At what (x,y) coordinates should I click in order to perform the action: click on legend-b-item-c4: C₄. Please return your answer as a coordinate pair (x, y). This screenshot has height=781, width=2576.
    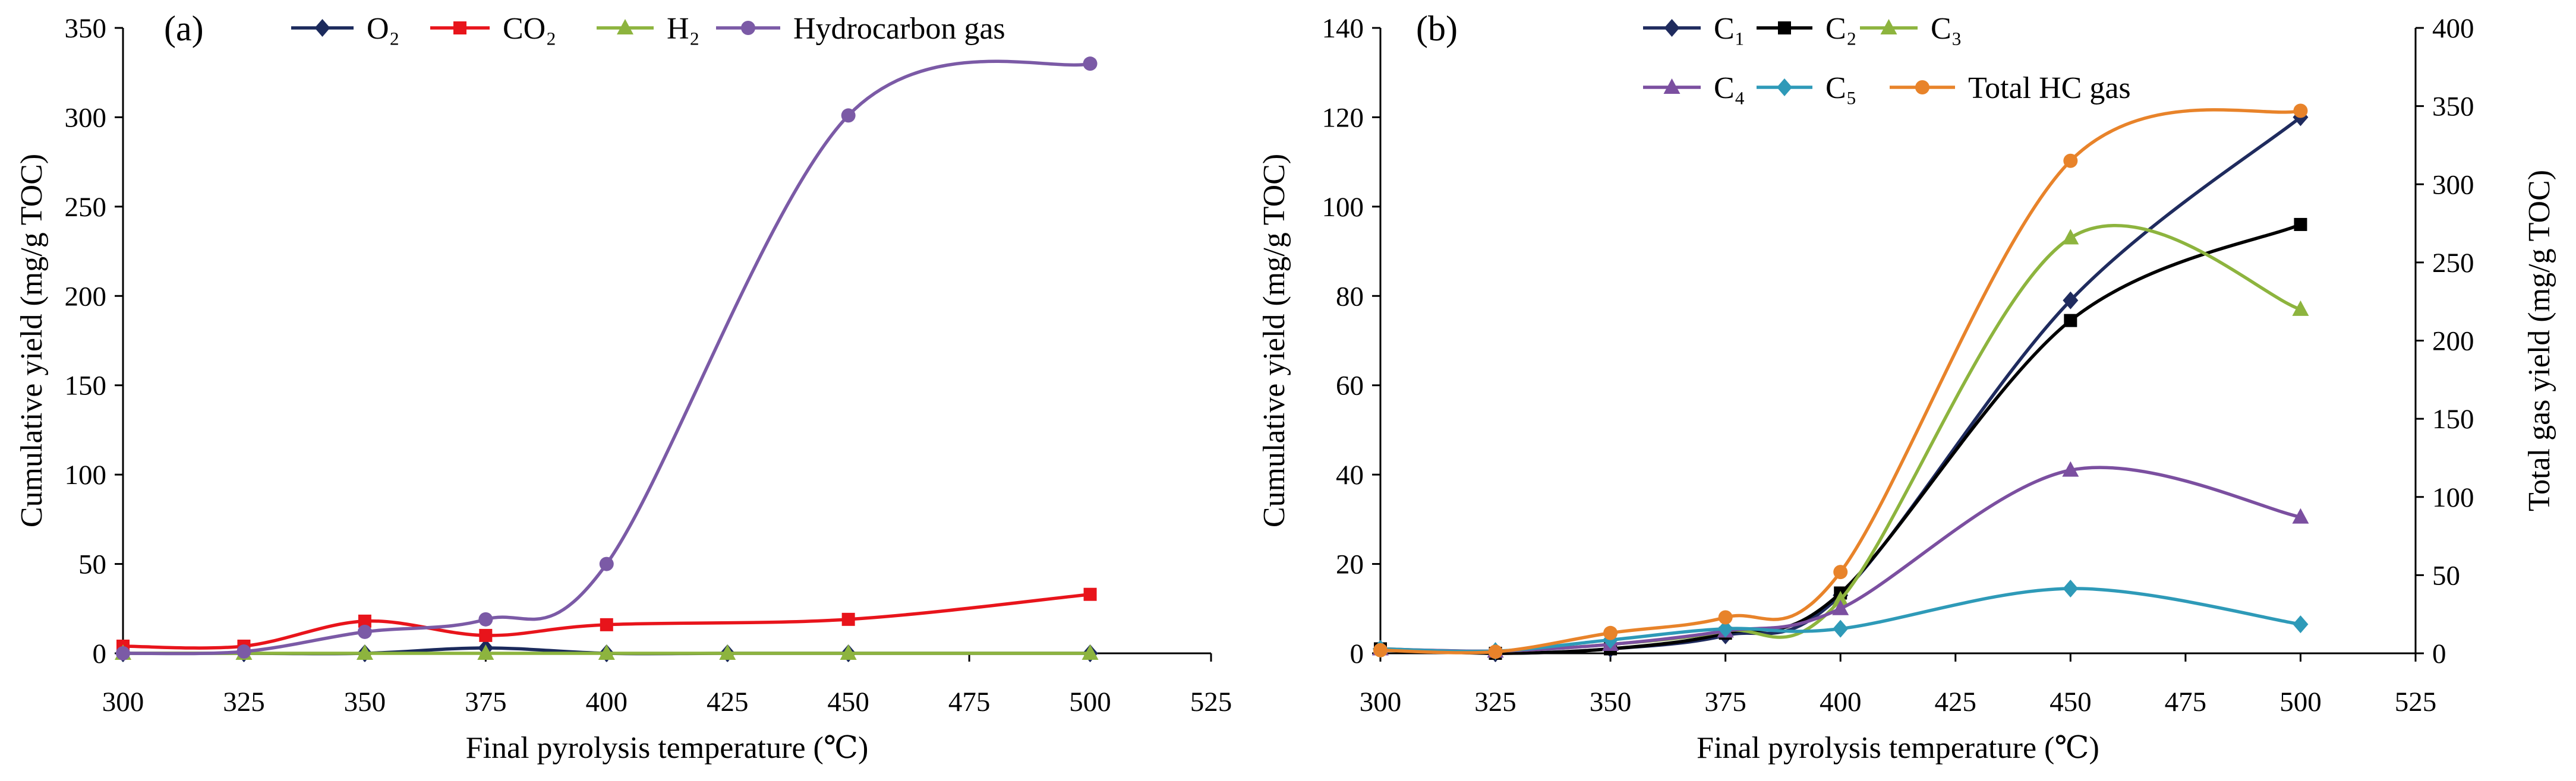
    Looking at the image, I should click on (1694, 88).